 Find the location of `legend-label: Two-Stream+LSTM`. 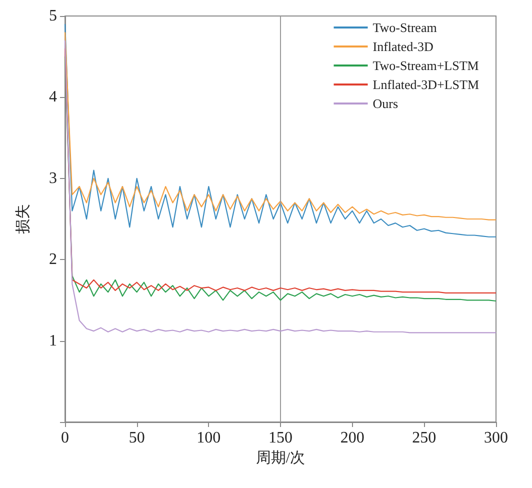

legend-label: Two-Stream+LSTM is located at coordinates (426, 65).